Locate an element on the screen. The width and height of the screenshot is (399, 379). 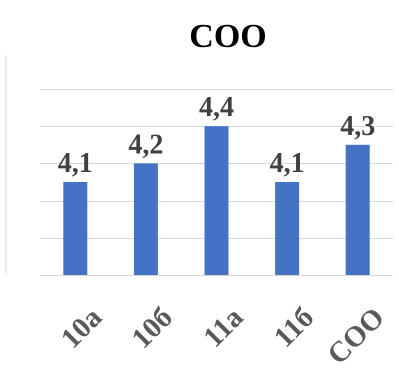
data-label: 4,3 is located at coordinates (357, 126).